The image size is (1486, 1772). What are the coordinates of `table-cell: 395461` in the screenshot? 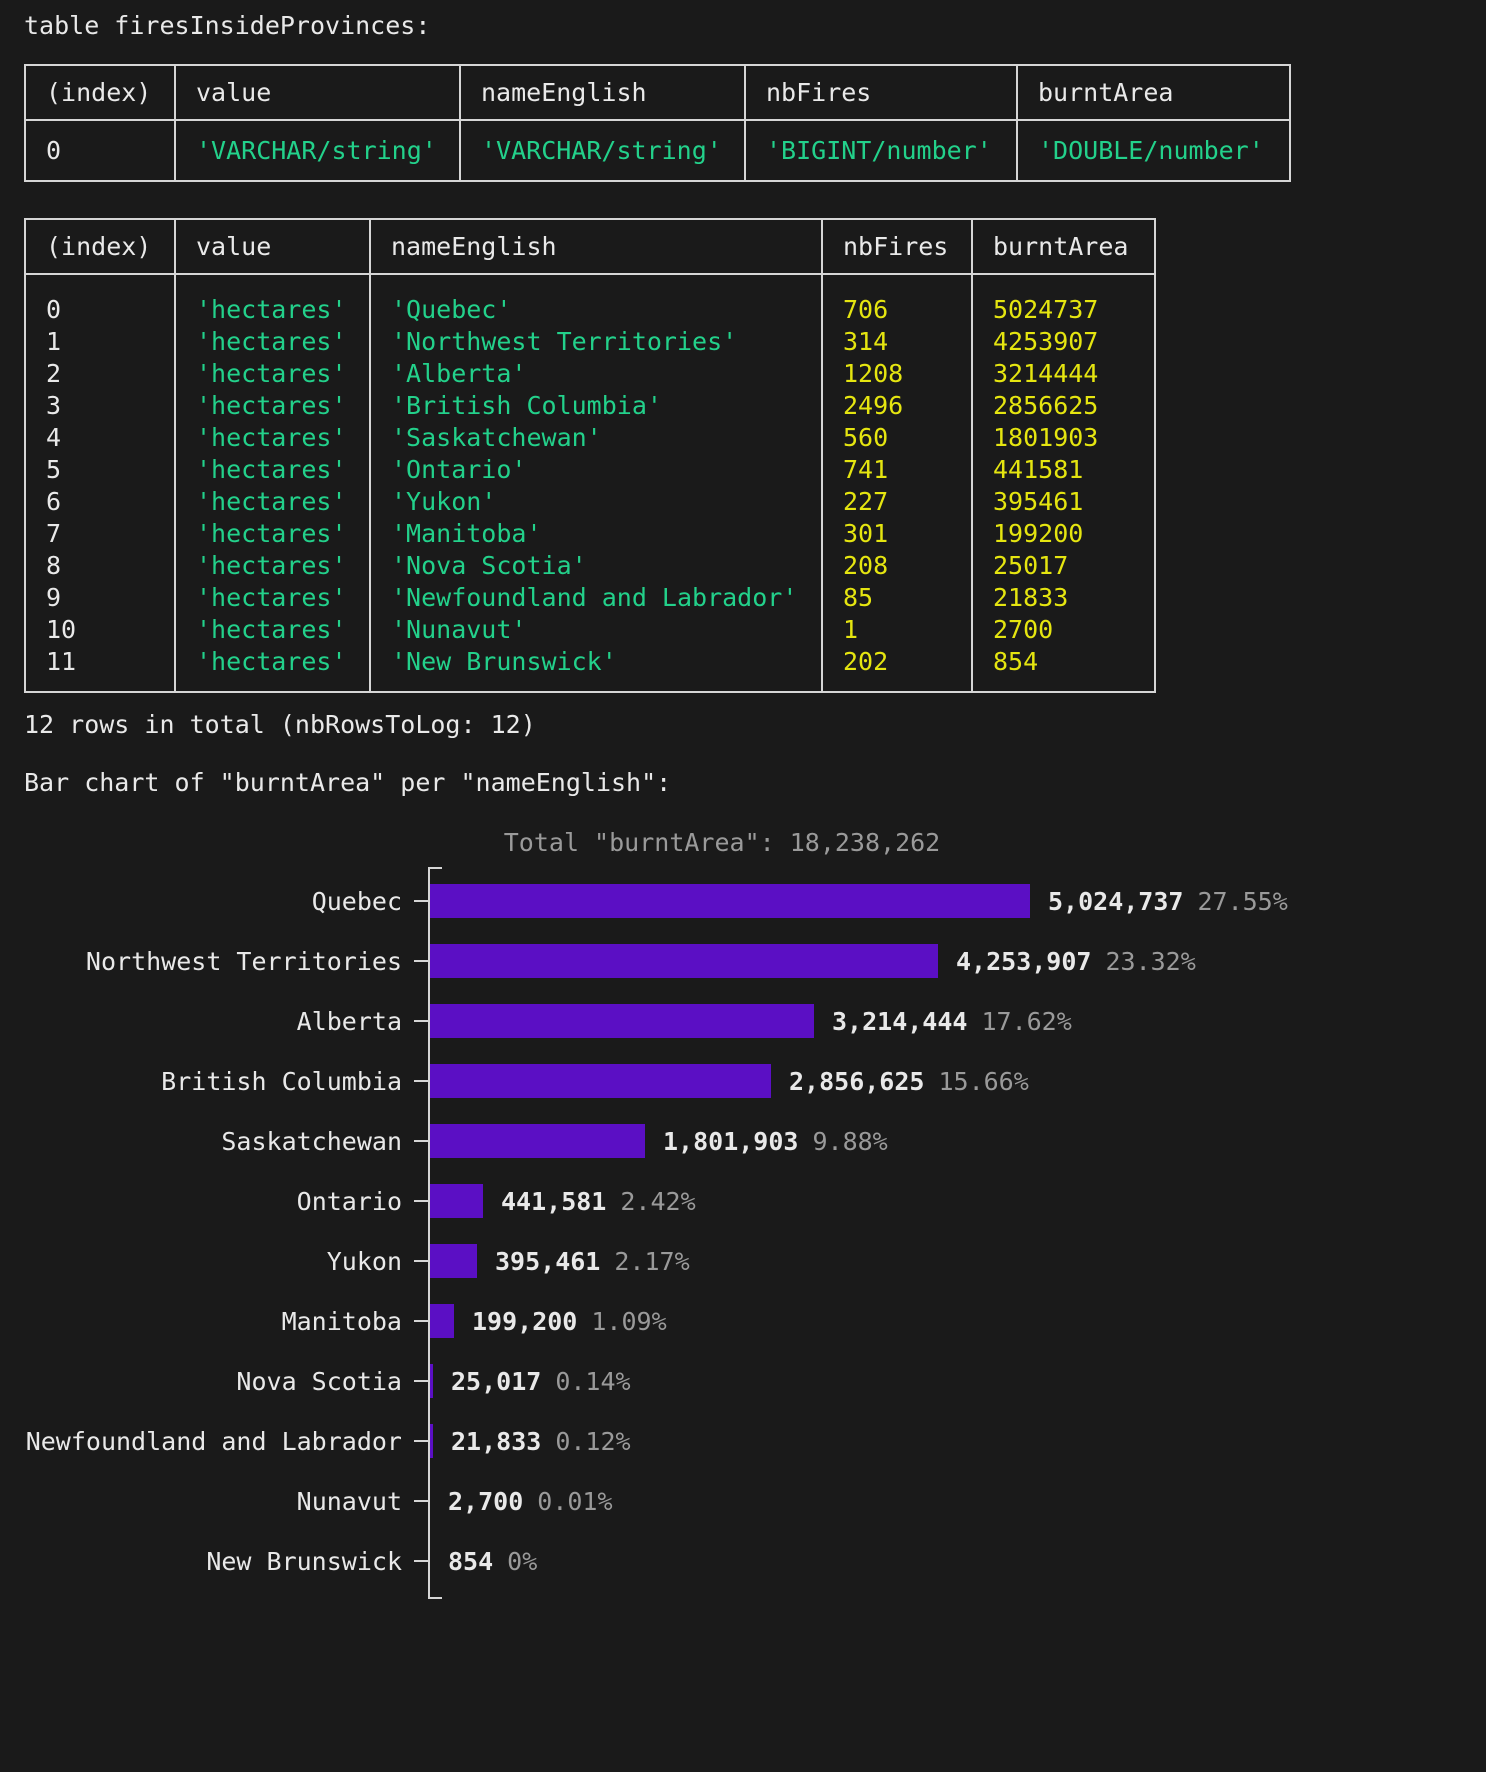 It's located at (1063, 502).